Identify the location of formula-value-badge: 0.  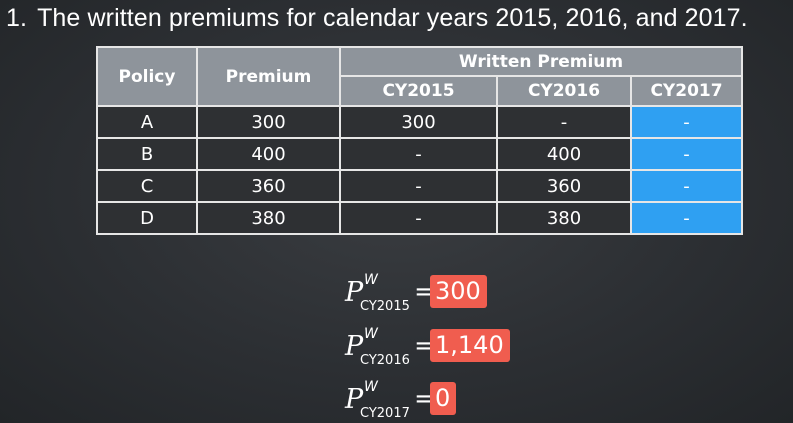
(443, 398).